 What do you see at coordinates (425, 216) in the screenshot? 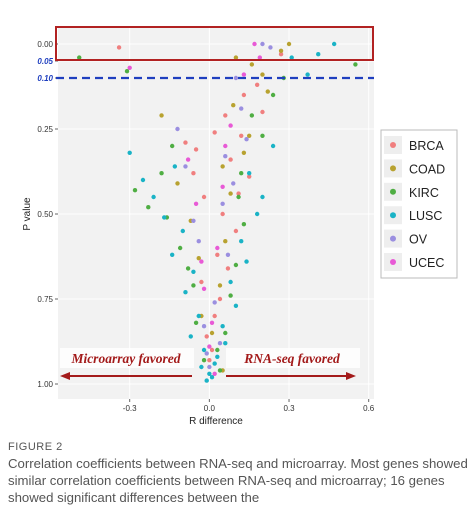
I see `legend-label-lusc: LUSC` at bounding box center [425, 216].